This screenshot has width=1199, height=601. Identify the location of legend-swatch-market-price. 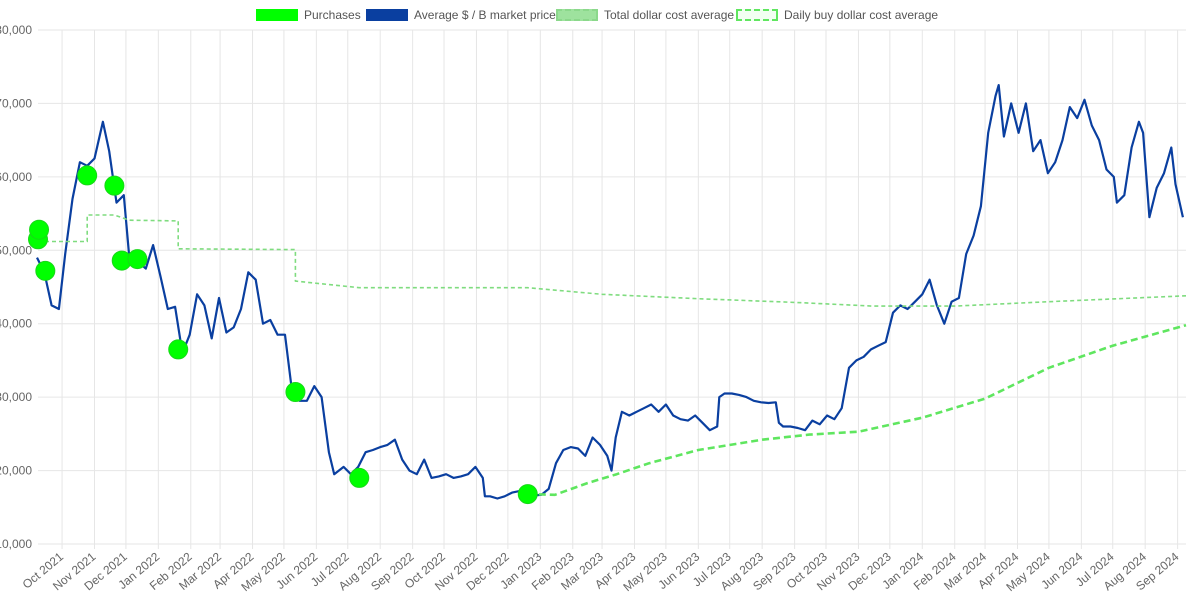
(387, 15).